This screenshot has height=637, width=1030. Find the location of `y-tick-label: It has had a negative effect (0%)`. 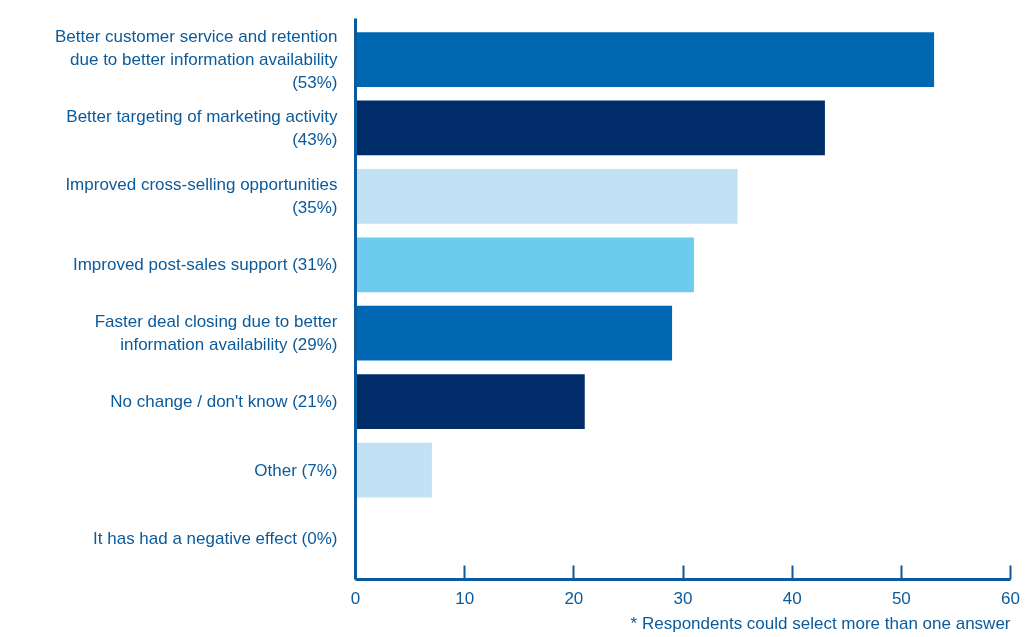

y-tick-label: It has had a negative effect (0%) is located at coordinates (215, 538).